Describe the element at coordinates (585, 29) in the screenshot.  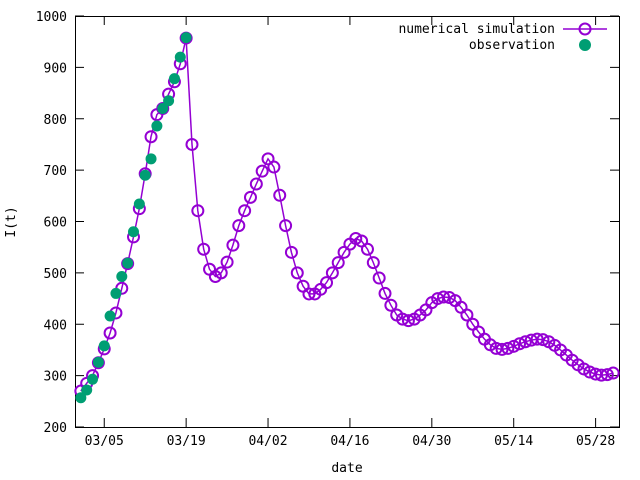
I see `legend-marker-simulation` at that location.